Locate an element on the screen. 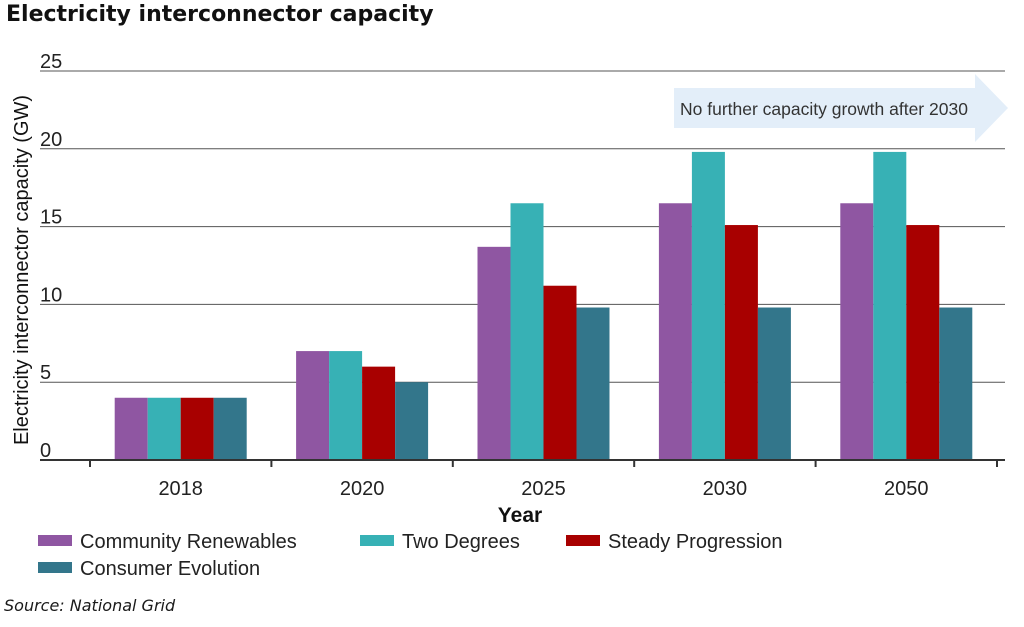  legend-label: Consumer Evolution is located at coordinates (170, 569).